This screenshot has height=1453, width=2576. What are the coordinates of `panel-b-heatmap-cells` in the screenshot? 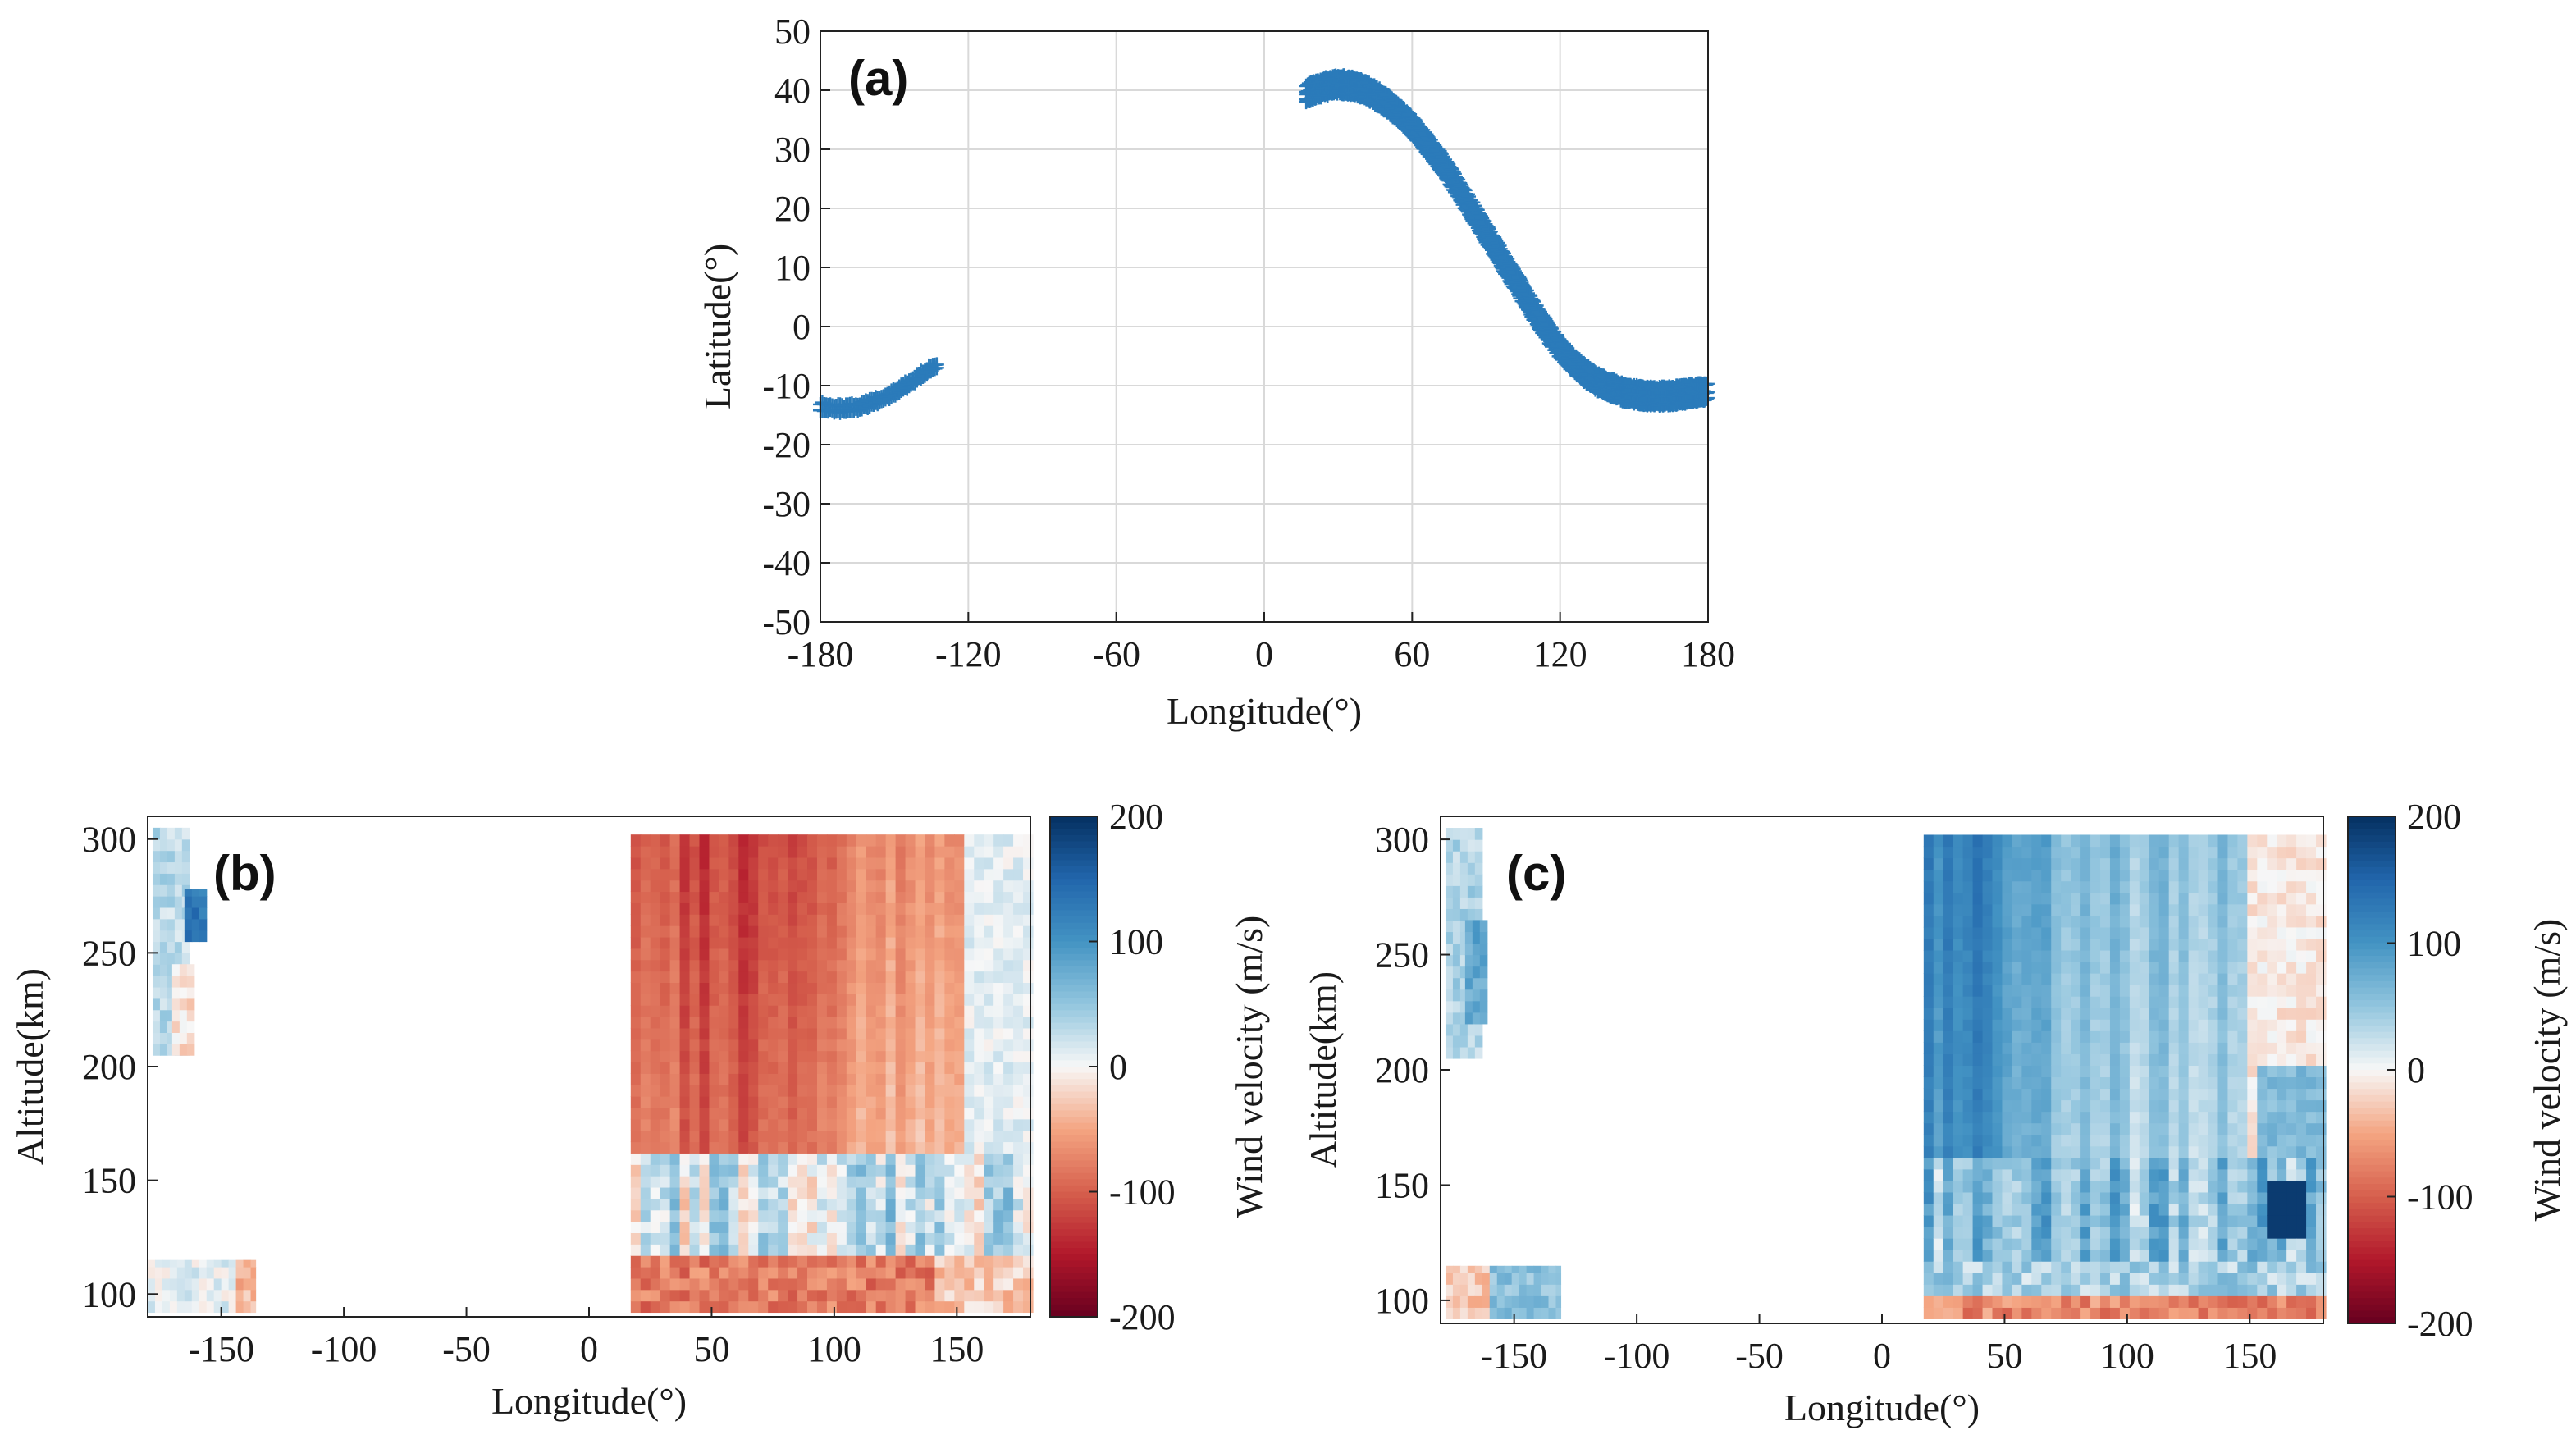 It's located at (591, 1070).